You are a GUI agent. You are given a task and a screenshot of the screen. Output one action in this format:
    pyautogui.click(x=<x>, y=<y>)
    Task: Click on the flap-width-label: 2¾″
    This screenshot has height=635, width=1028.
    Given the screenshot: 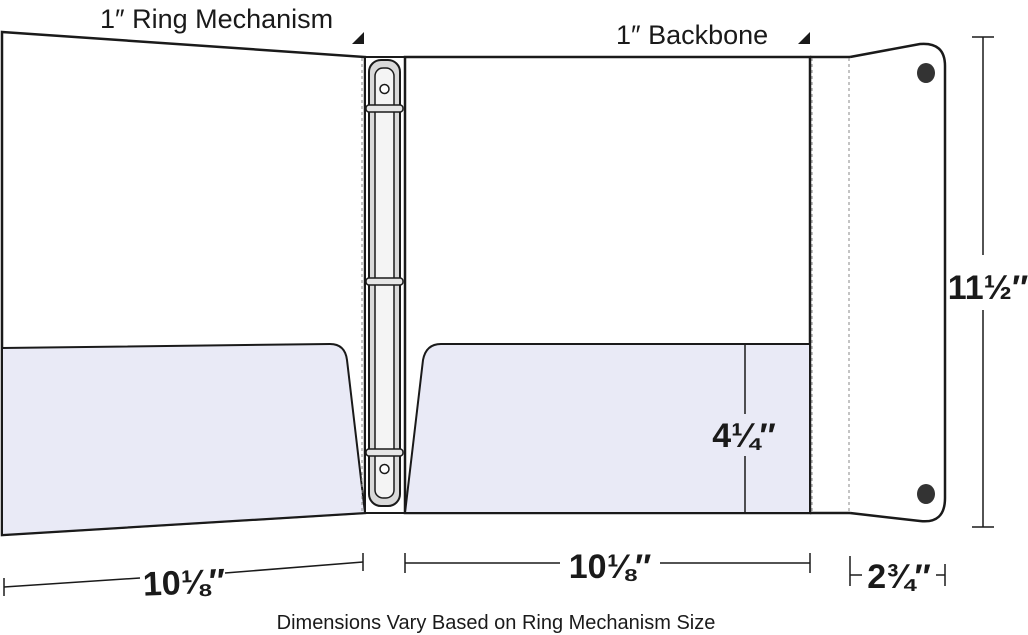 What is the action you would take?
    pyautogui.click(x=899, y=577)
    